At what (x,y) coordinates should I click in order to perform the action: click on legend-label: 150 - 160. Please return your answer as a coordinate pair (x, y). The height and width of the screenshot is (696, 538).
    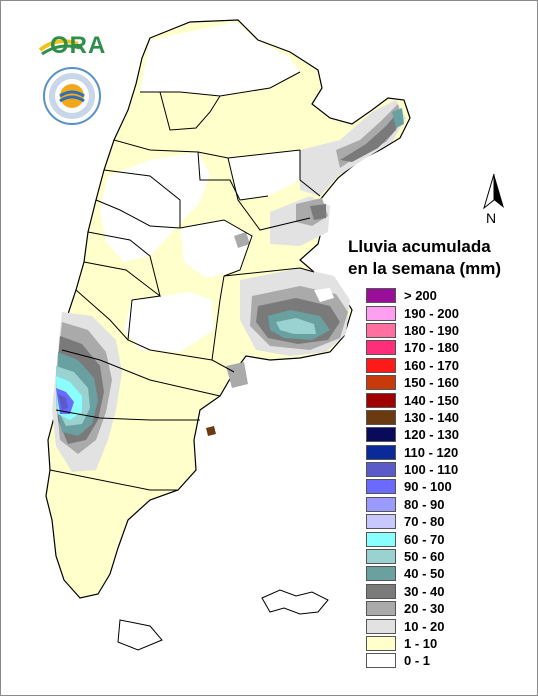
    Looking at the image, I should click on (431, 383).